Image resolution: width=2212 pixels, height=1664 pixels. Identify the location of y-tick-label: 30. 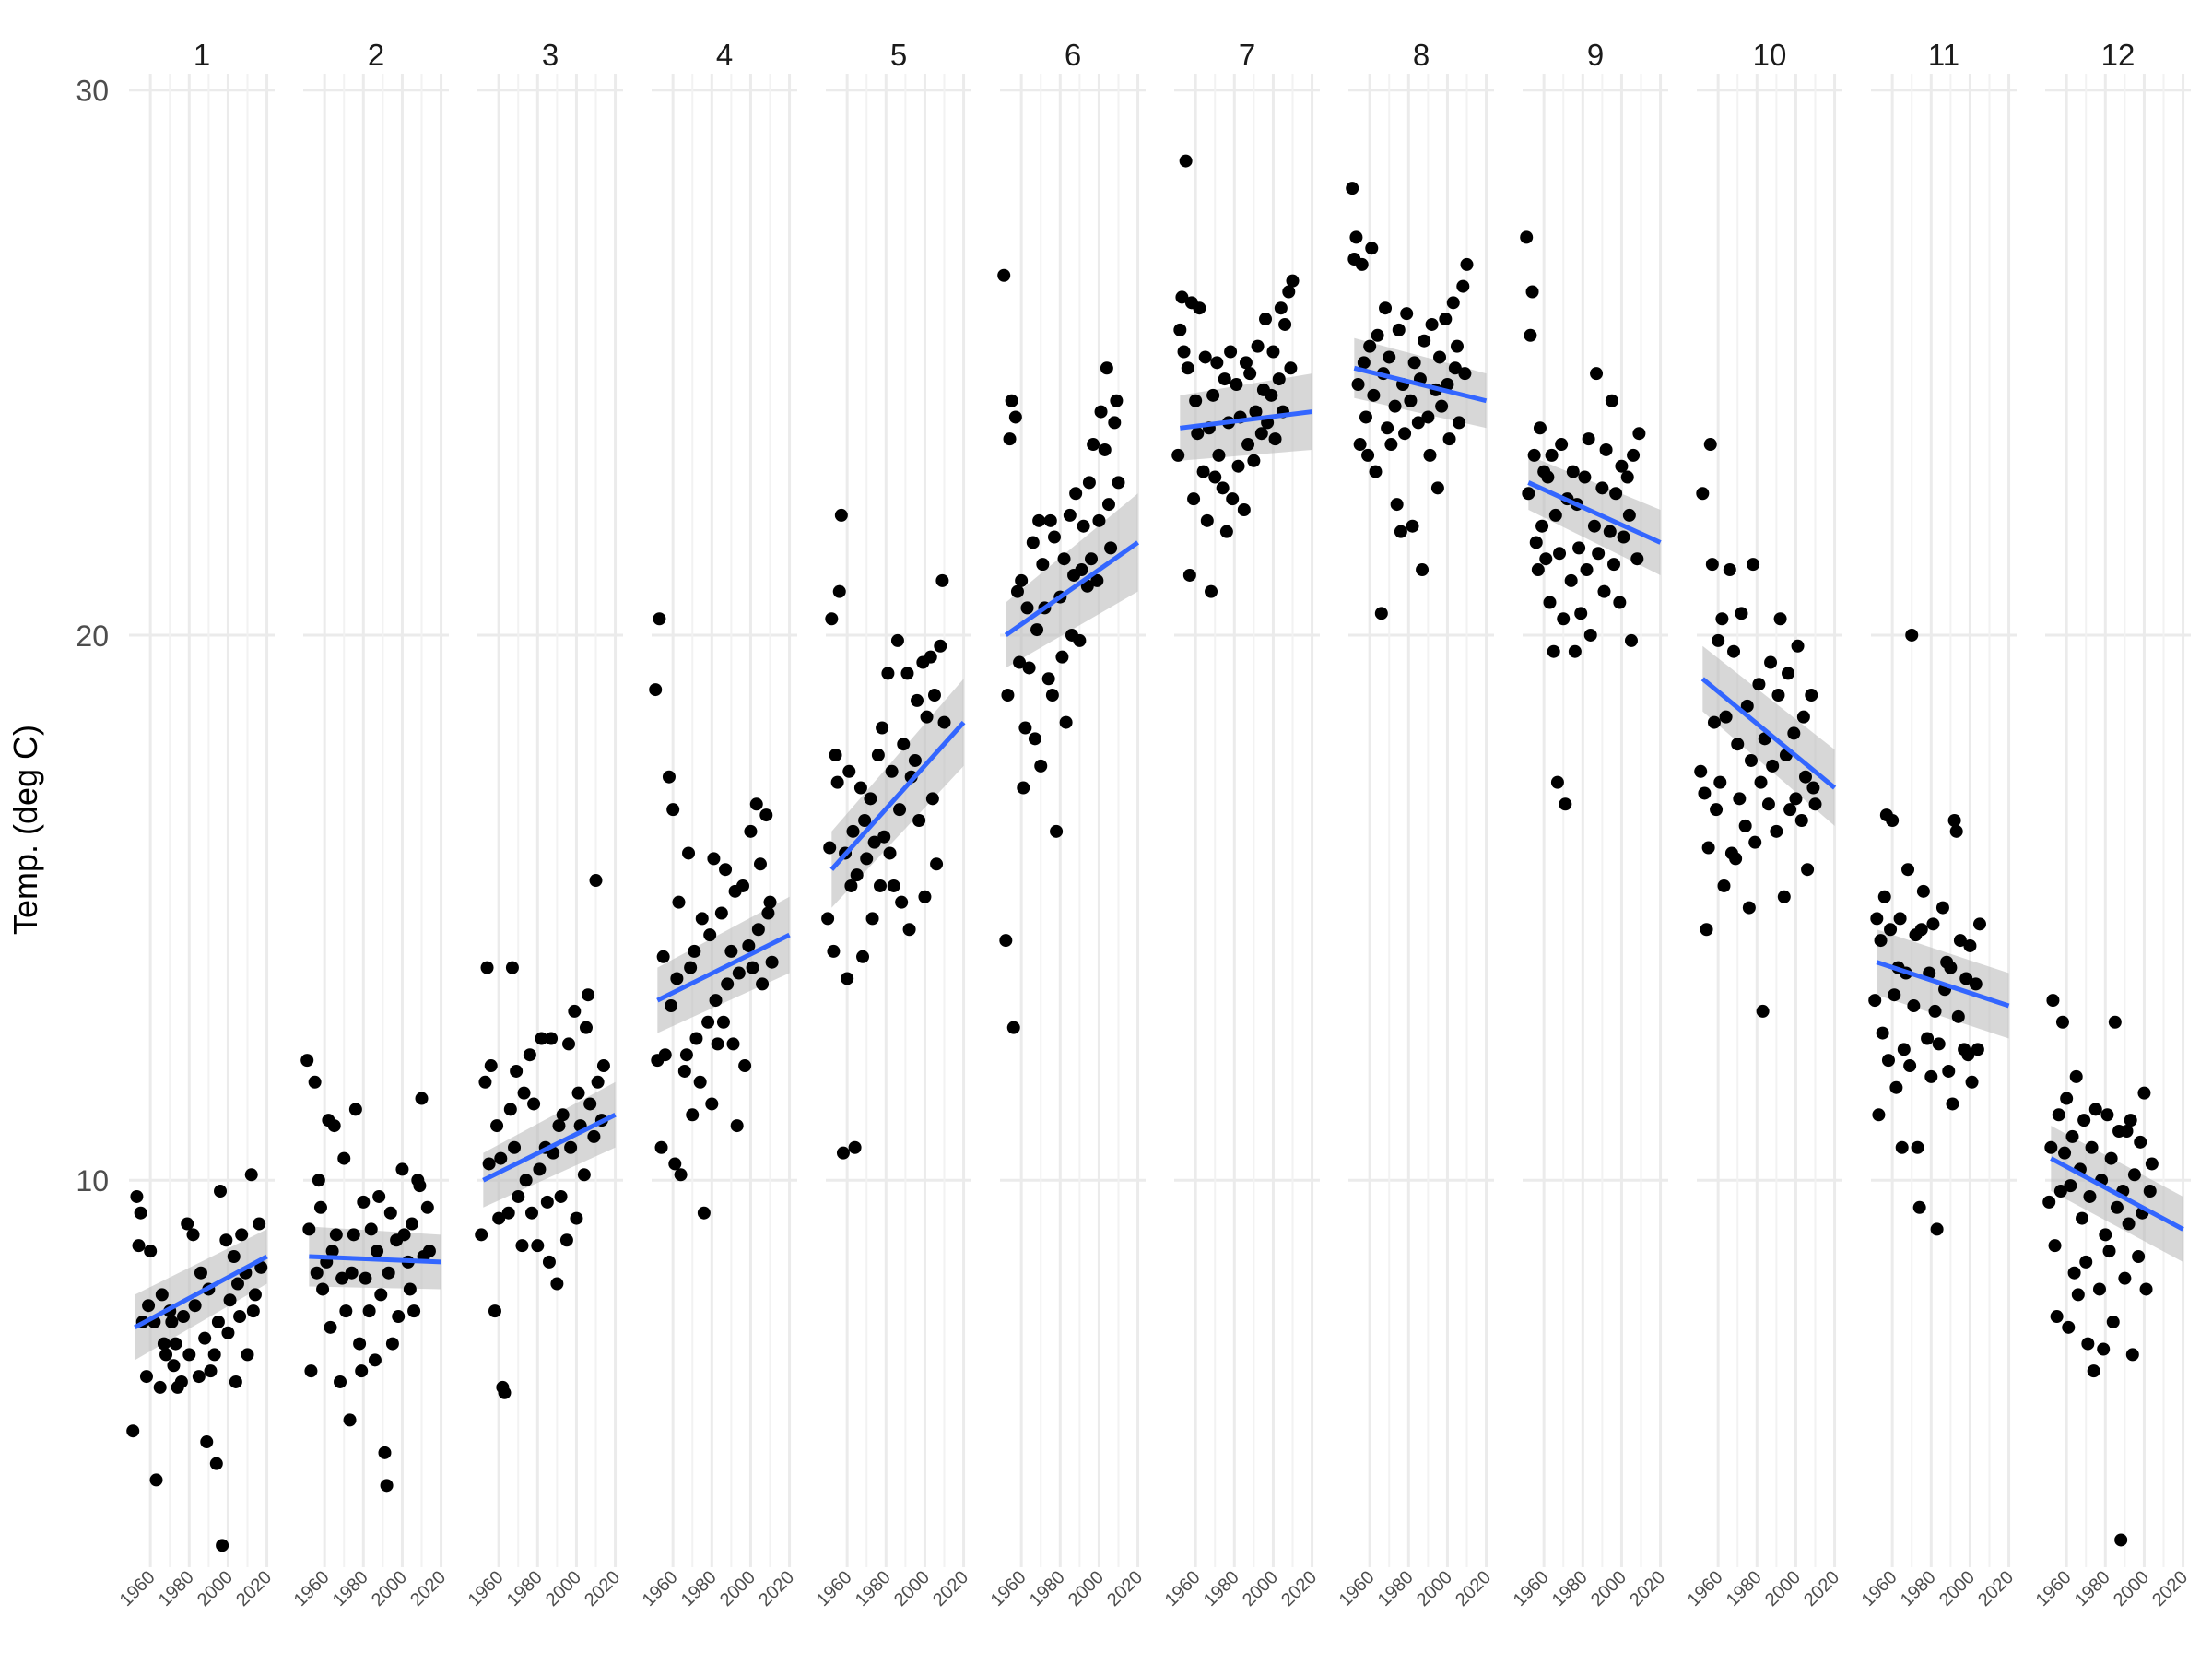
(92, 91).